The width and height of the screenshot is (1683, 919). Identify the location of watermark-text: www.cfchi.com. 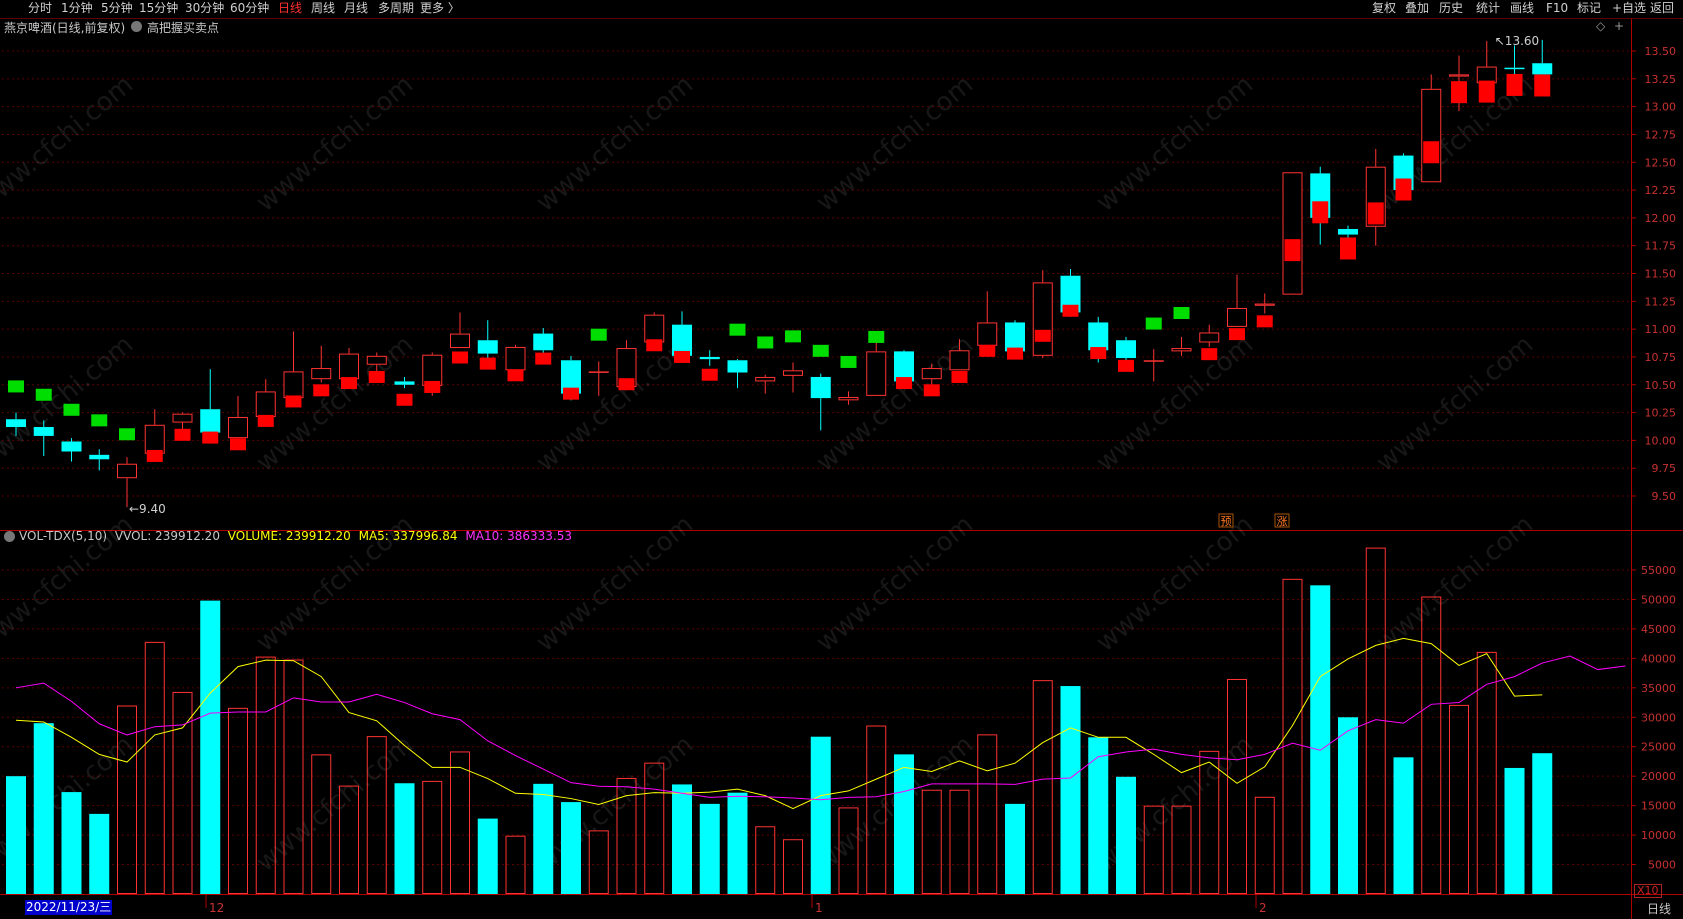
(1175, 144).